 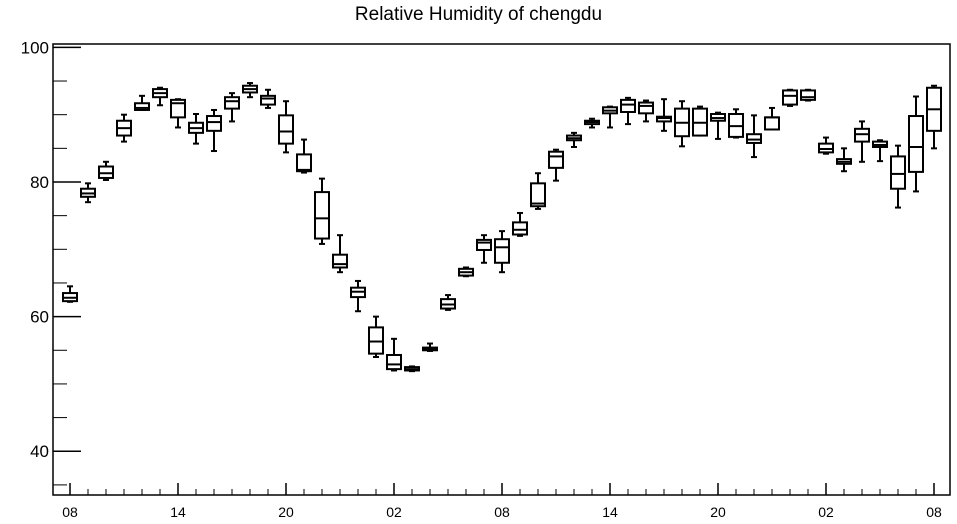 What do you see at coordinates (502, 501) in the screenshot?
I see `x-axis: 08 14 20 02 08 14 20 02 08` at bounding box center [502, 501].